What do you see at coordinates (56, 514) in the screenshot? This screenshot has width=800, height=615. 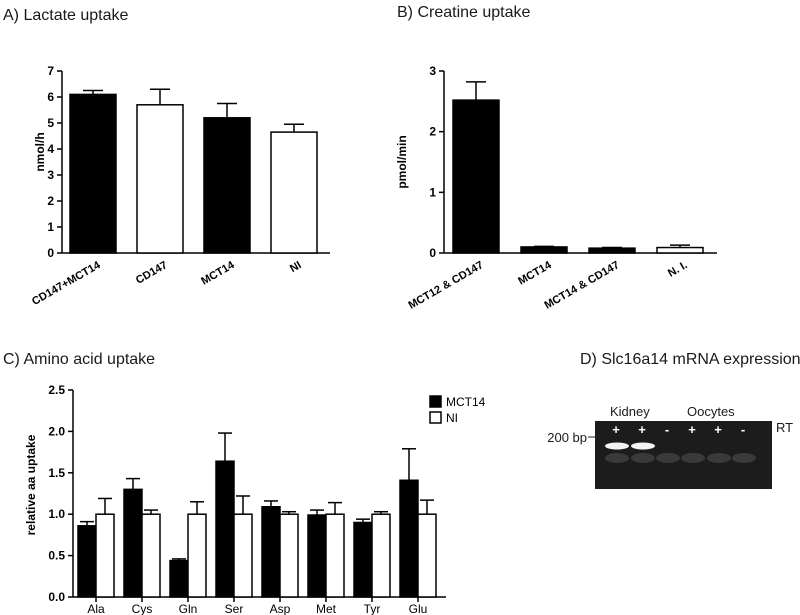 I see `panel-c-ytick-label: 1.0` at bounding box center [56, 514].